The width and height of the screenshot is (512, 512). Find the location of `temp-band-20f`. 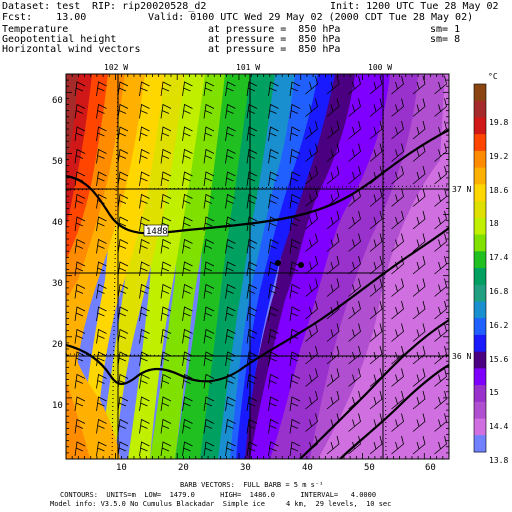

temp-band-20f is located at coordinates (95, 187).